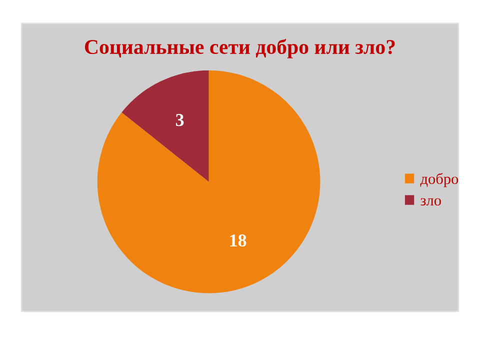 Image resolution: width=480 pixels, height=360 pixels. Describe the element at coordinates (180, 120) in the screenshot. I see `data-label: 3` at that location.